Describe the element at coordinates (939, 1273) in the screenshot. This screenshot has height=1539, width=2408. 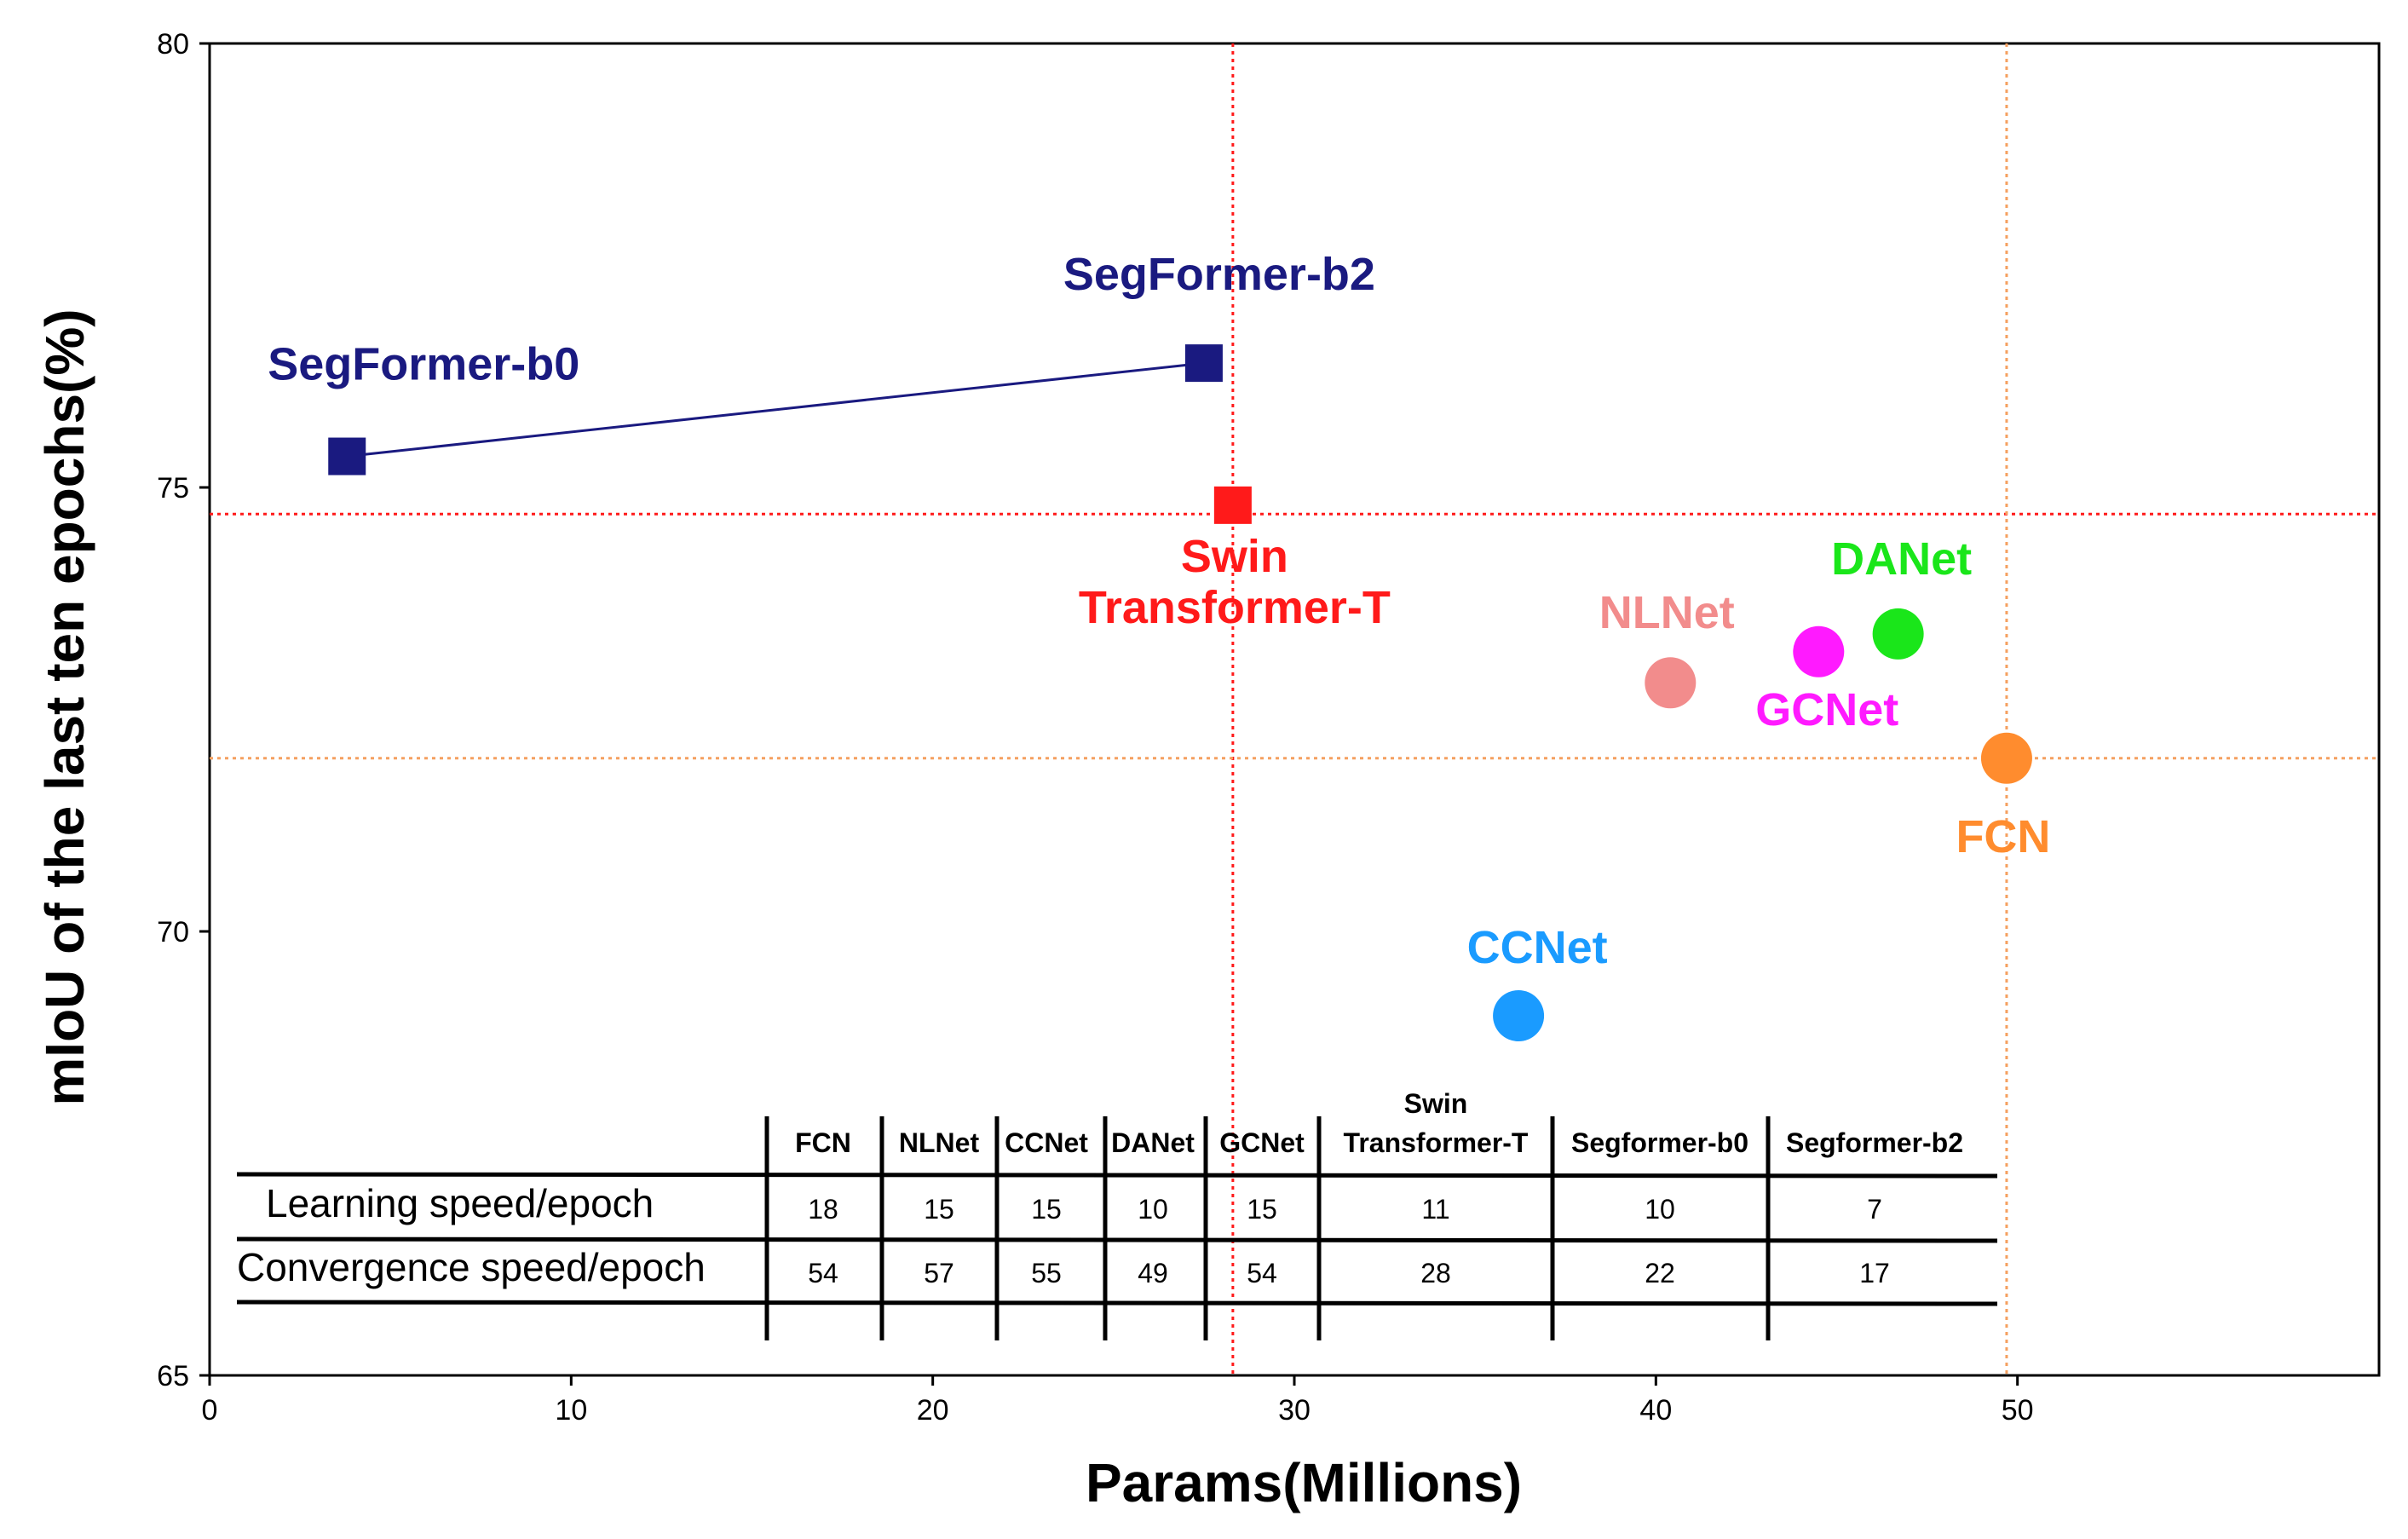
I see `table-cell: 57` at that location.